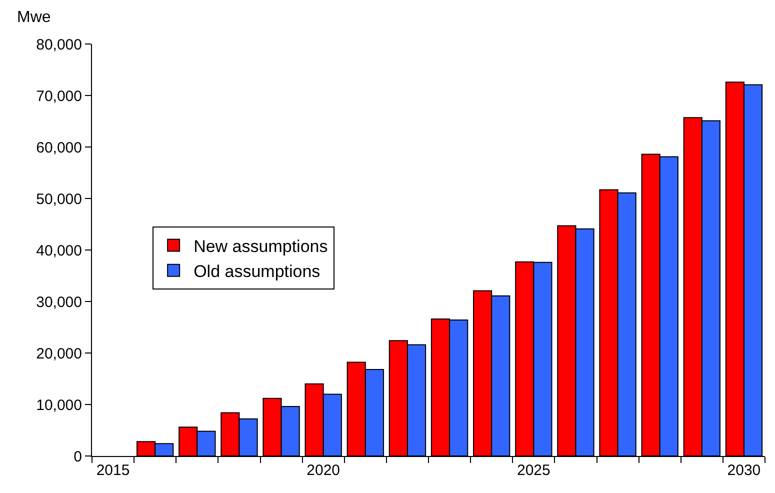 The height and width of the screenshot is (493, 775). I want to click on y-tick-label: 40,000, so click(59, 251).